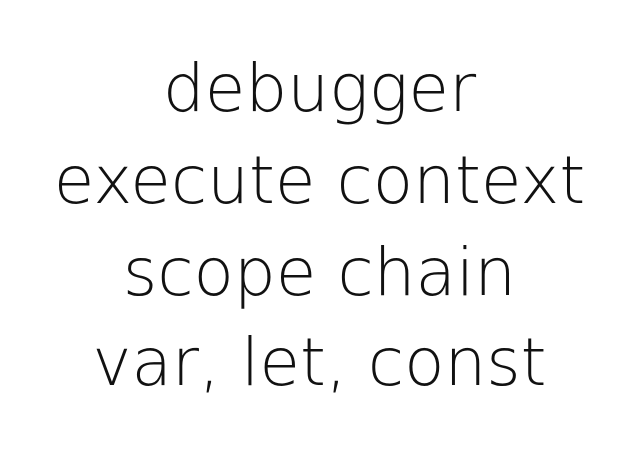 The width and height of the screenshot is (639, 450). What do you see at coordinates (319, 88) in the screenshot?
I see `line-debugger: debugger` at bounding box center [319, 88].